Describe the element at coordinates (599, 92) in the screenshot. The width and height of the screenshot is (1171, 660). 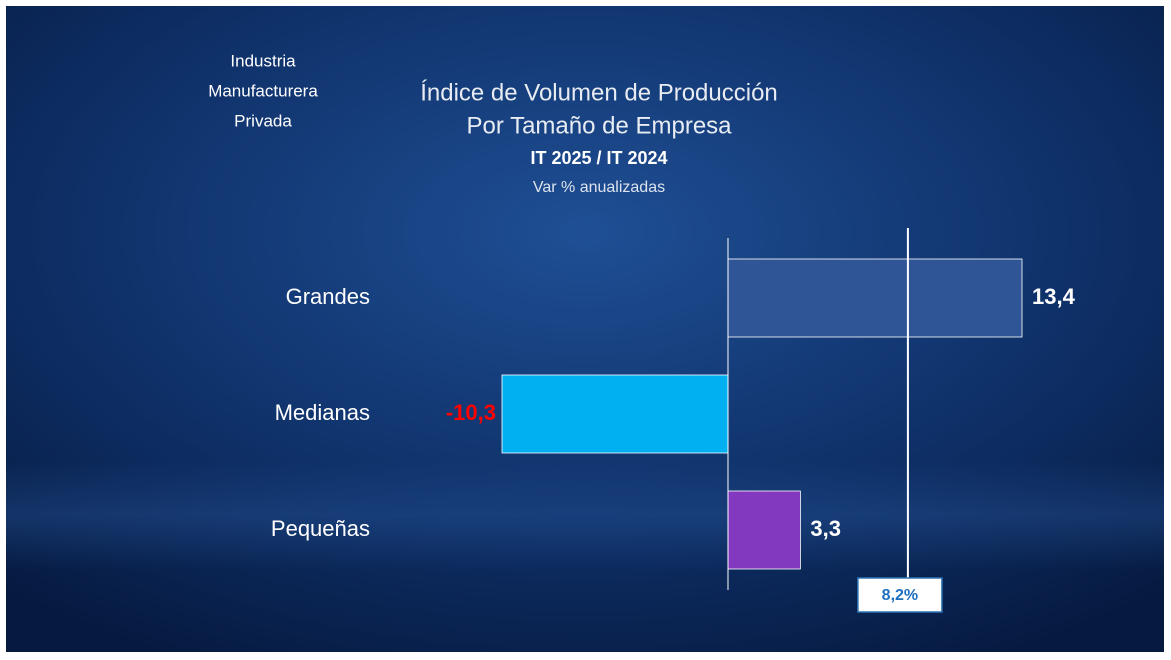
I see `chart-title: Índice de Volumen de Producción` at that location.